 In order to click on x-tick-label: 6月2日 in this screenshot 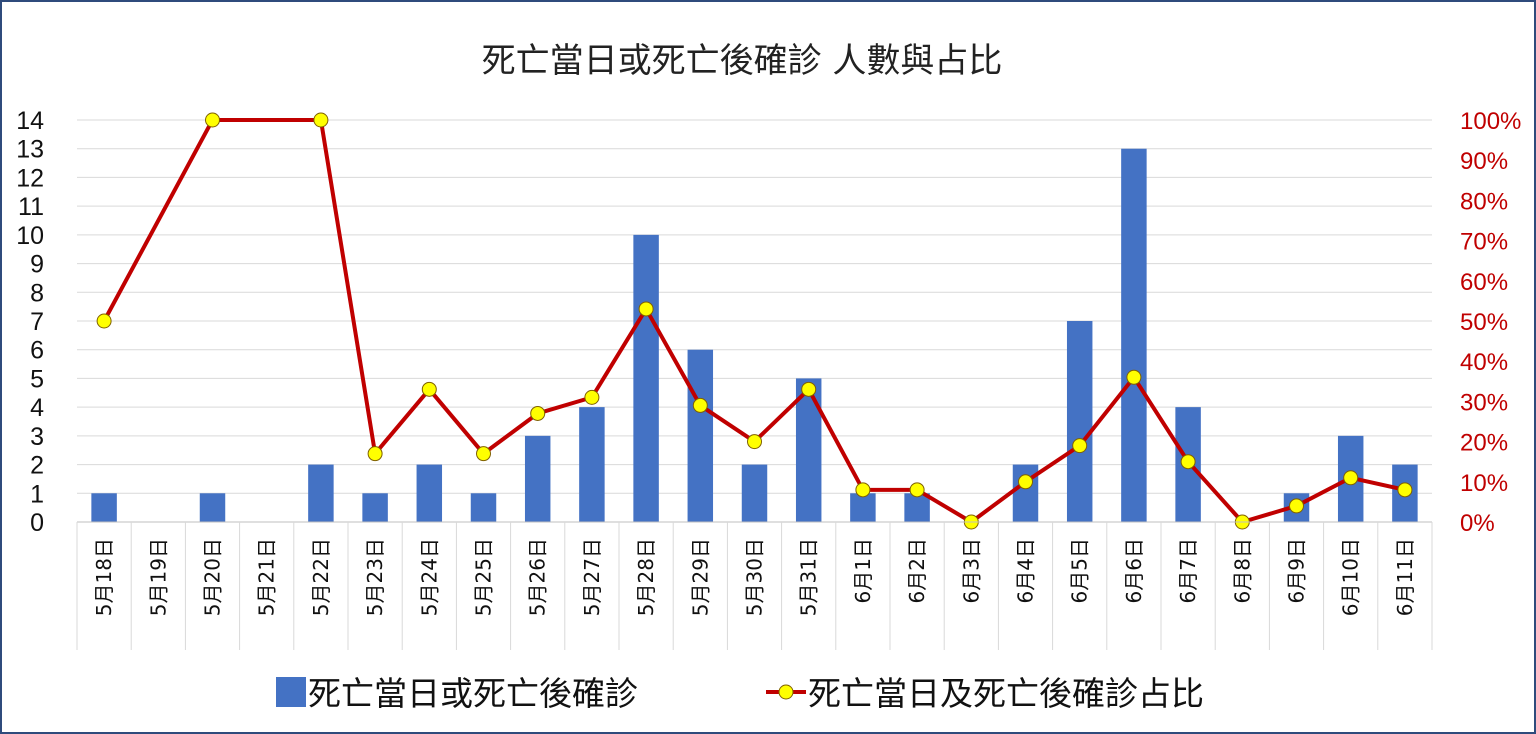, I will do `click(917, 570)`.